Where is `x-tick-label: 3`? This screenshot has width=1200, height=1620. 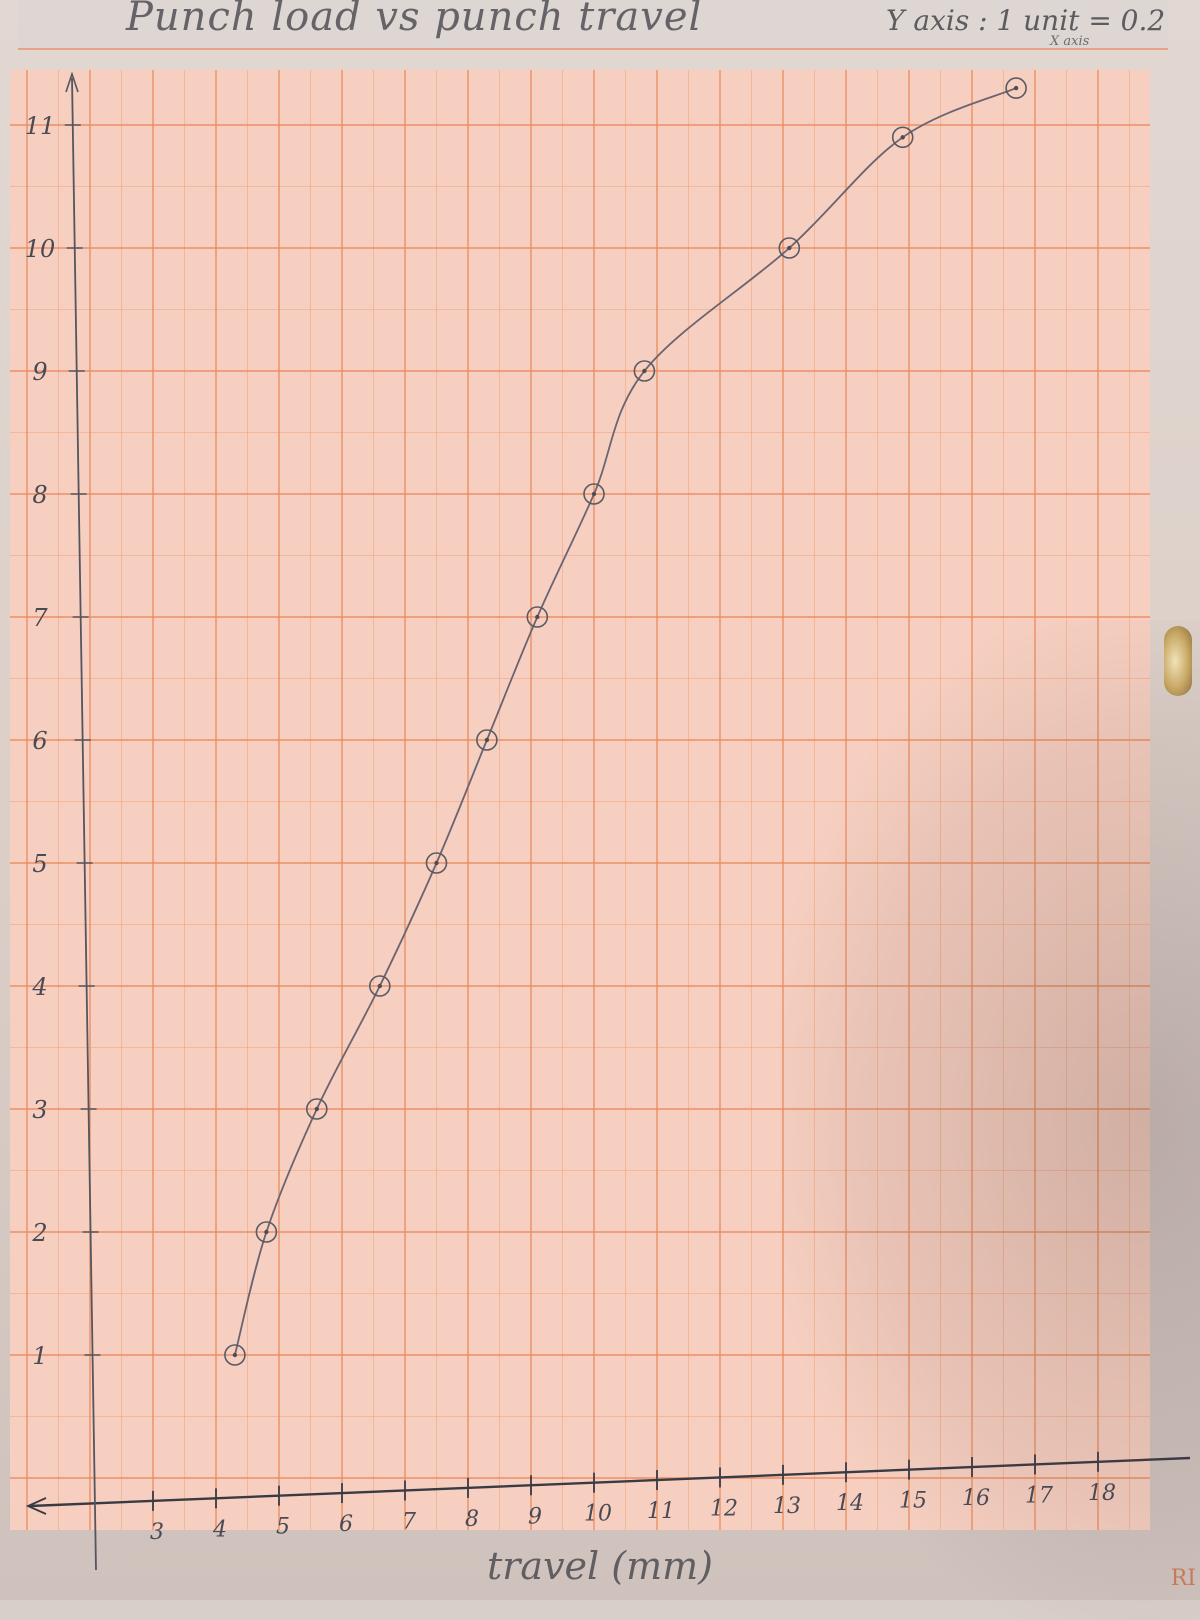 x-tick-label: 3 is located at coordinates (157, 1532).